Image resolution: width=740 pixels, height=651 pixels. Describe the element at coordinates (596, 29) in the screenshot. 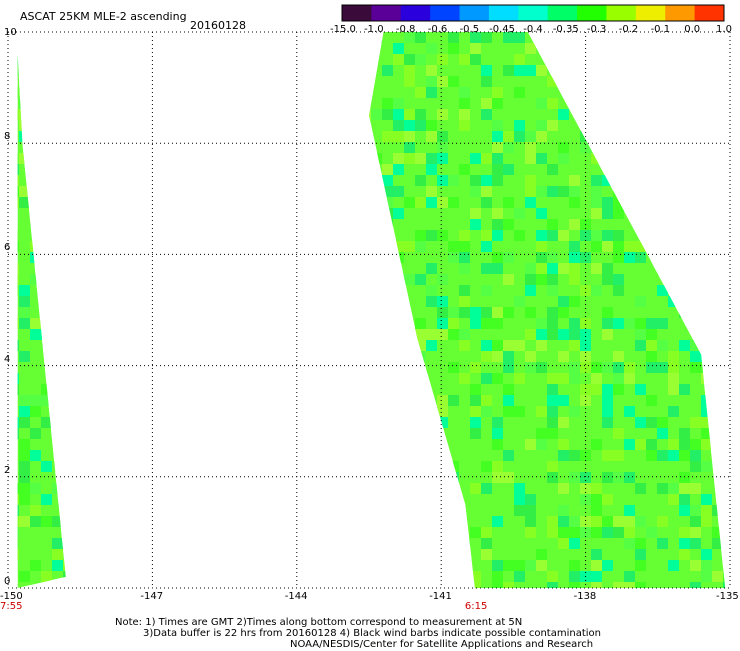

I see `colorbar-label: -0.3` at that location.